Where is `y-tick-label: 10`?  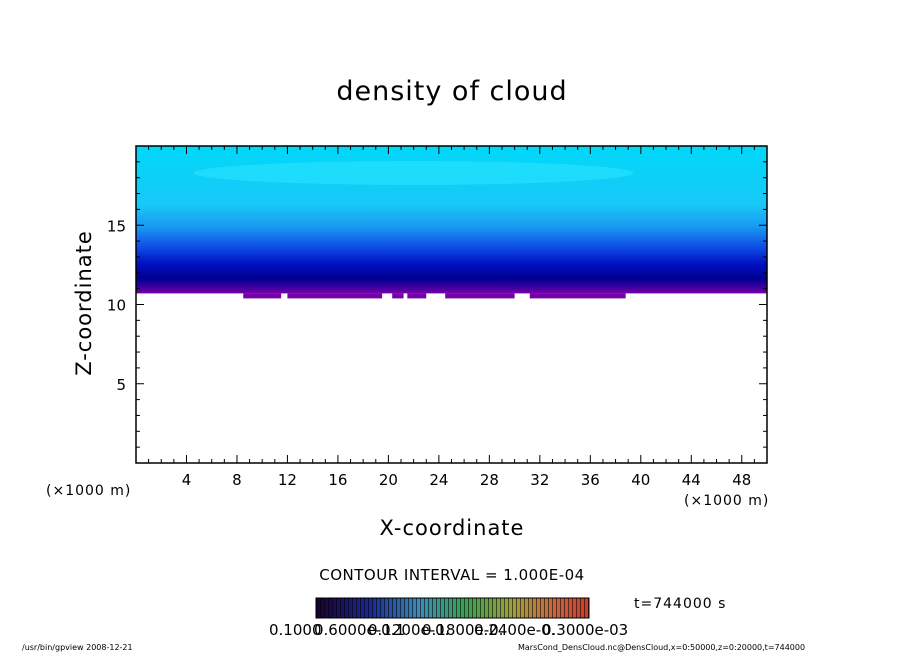 y-tick-label: 10 is located at coordinates (116, 306).